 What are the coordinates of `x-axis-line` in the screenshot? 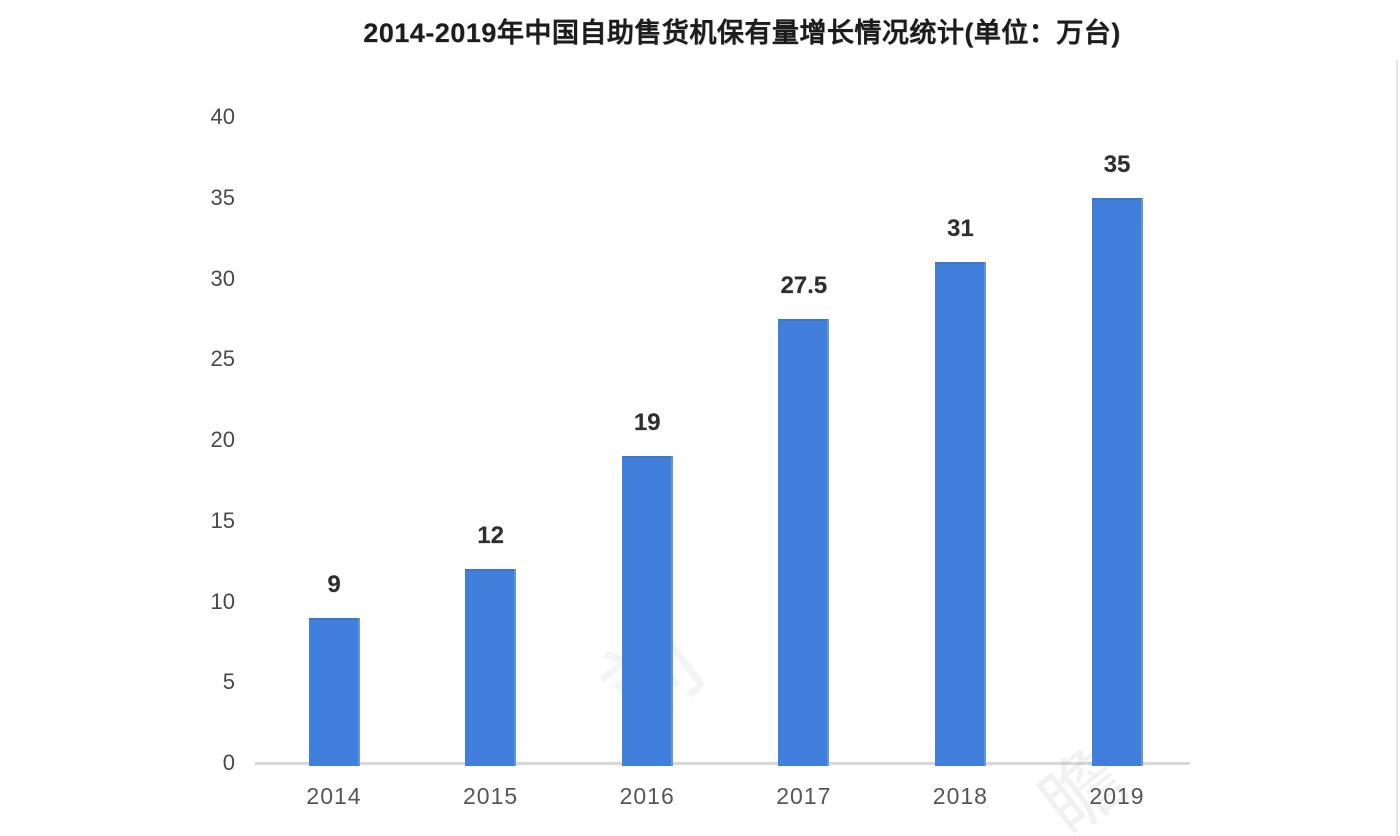 It's located at (722, 763).